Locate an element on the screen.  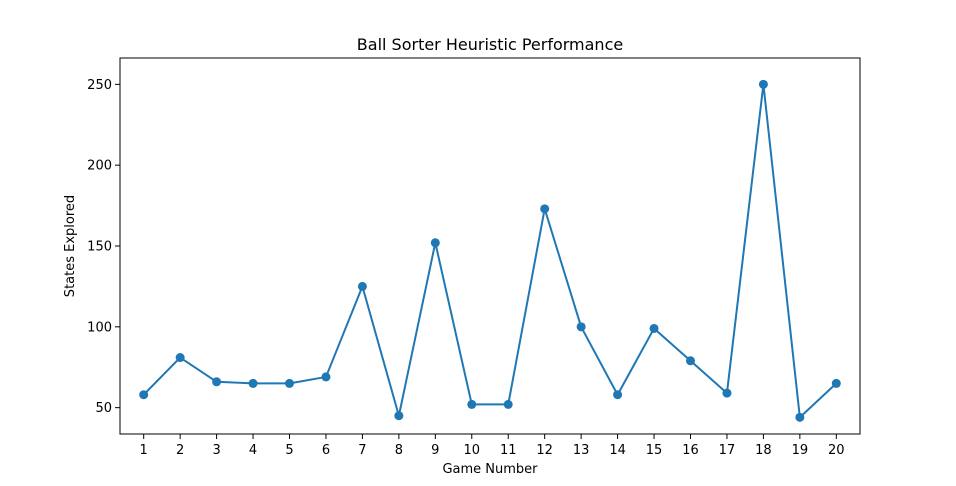
x-tick-label: 18 is located at coordinates (763, 450).